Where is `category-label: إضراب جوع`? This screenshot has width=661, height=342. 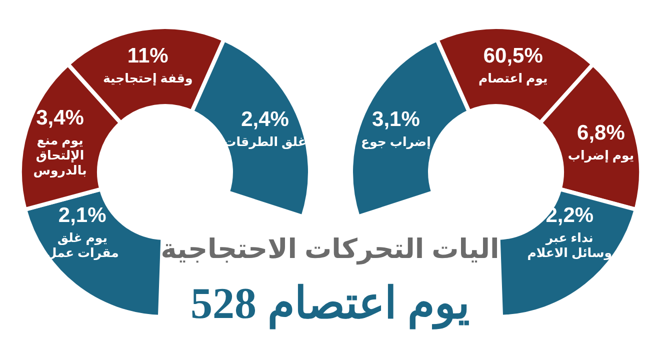
category-label: إضراب جوع is located at coordinates (396, 142).